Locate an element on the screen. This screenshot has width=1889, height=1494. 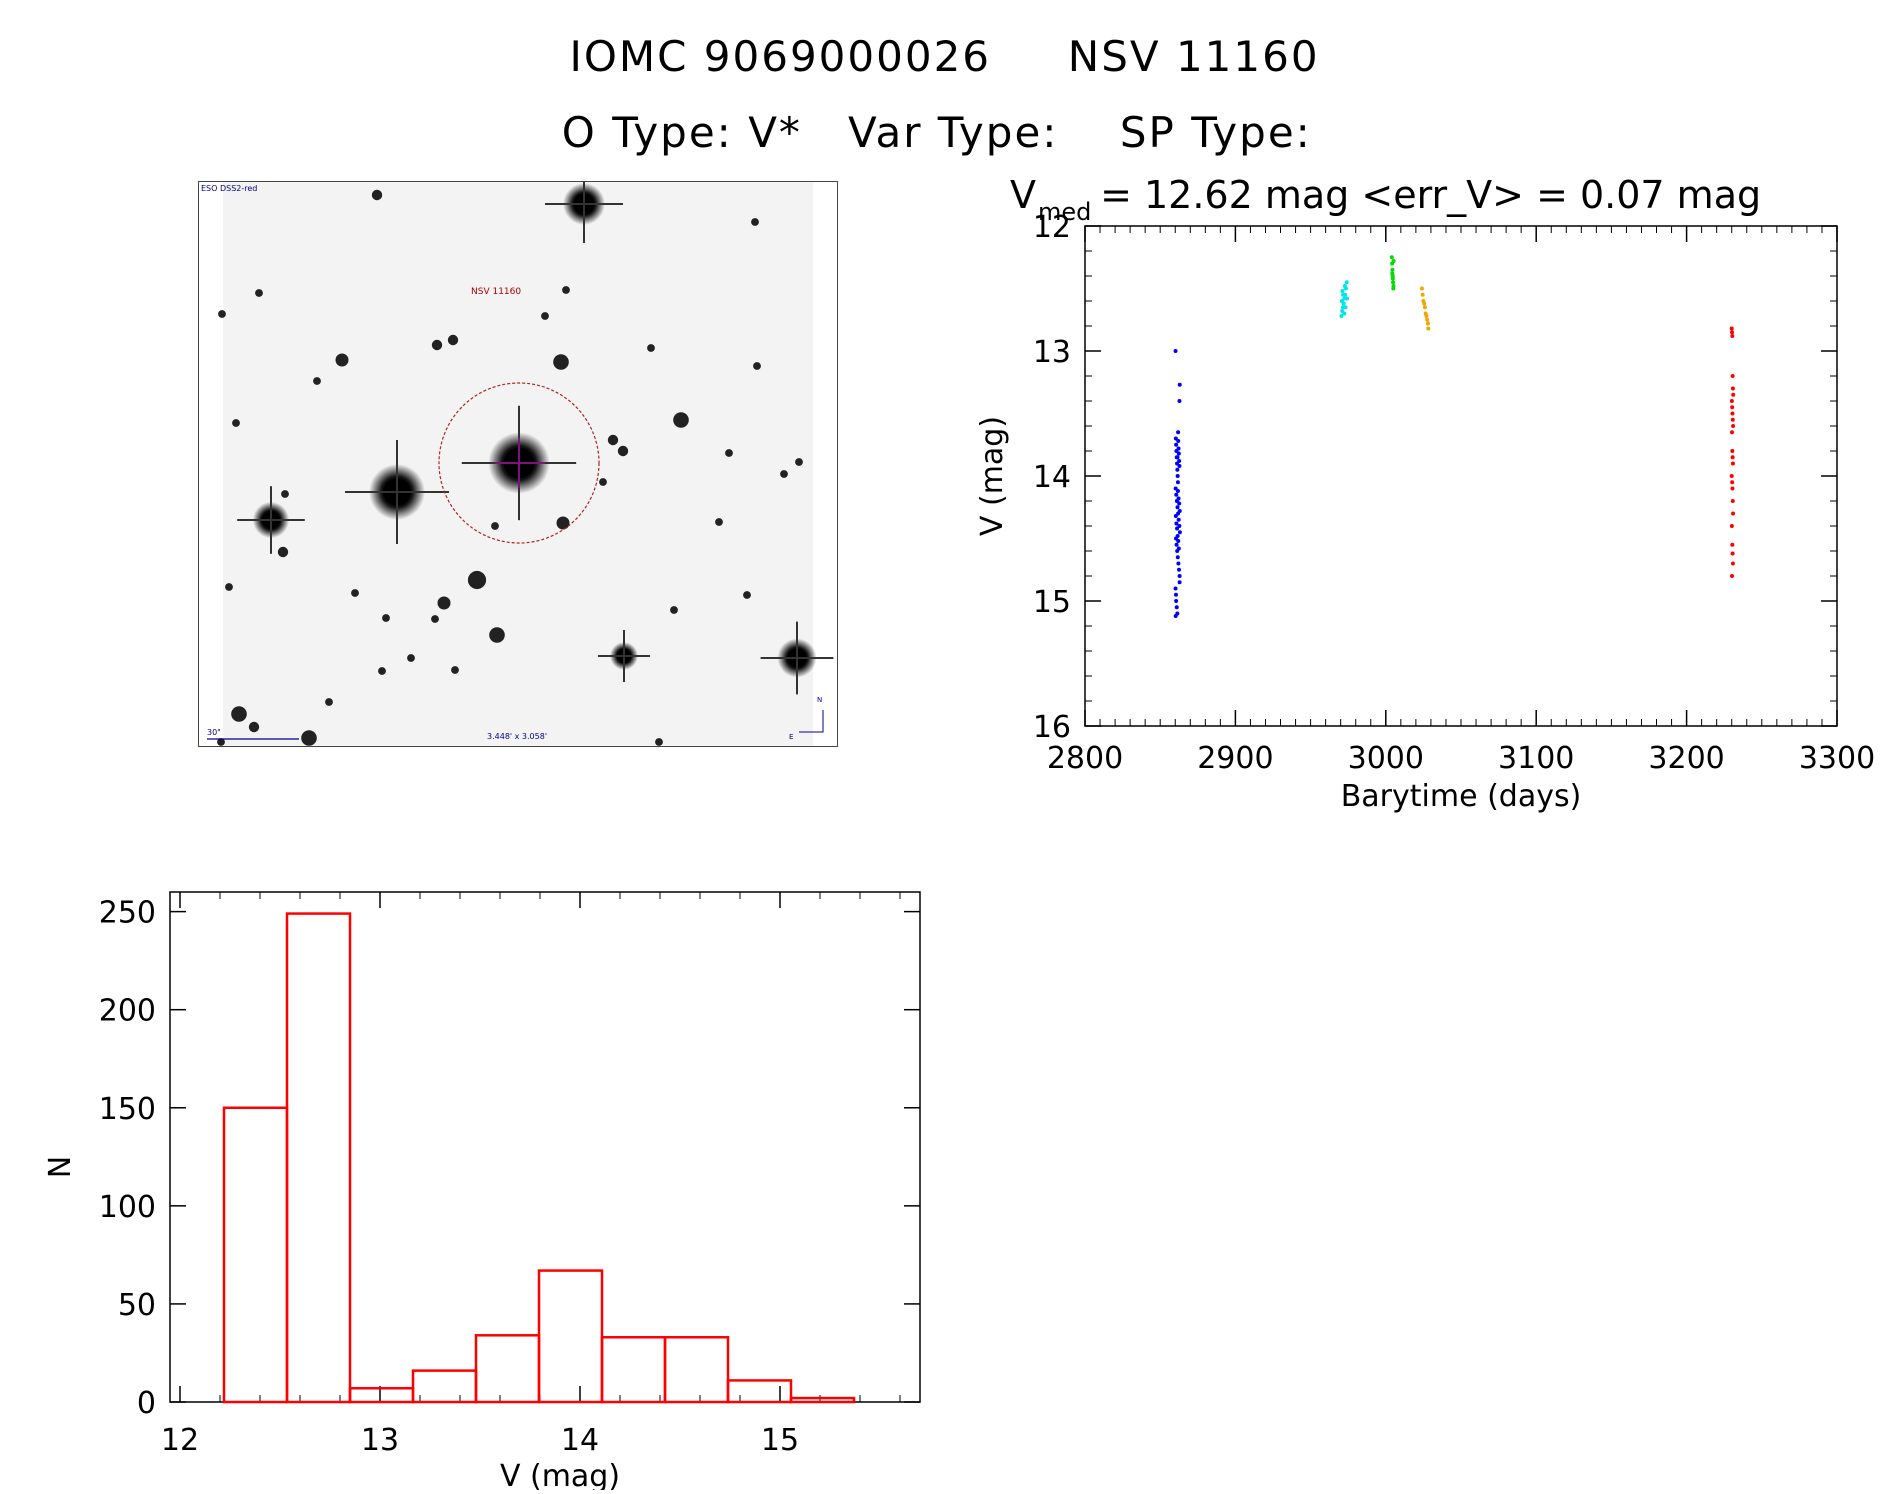
sptype-label: SP Type: is located at coordinates (1215, 132).